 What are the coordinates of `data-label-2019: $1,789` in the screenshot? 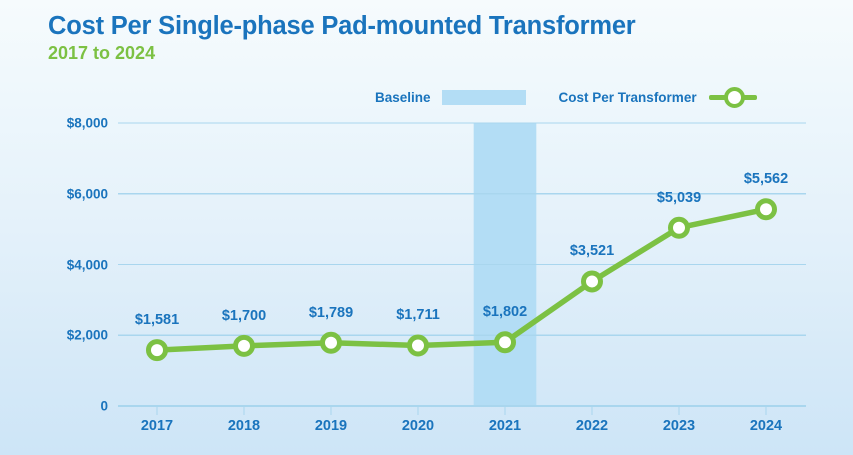 It's located at (331, 312).